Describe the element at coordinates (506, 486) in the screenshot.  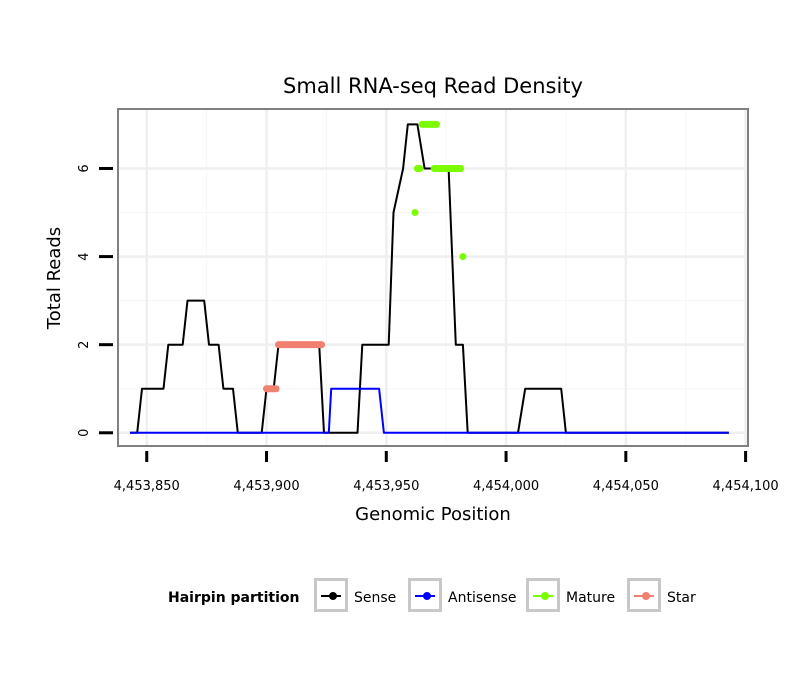
I see `x-tick-label: 4,454,000` at that location.